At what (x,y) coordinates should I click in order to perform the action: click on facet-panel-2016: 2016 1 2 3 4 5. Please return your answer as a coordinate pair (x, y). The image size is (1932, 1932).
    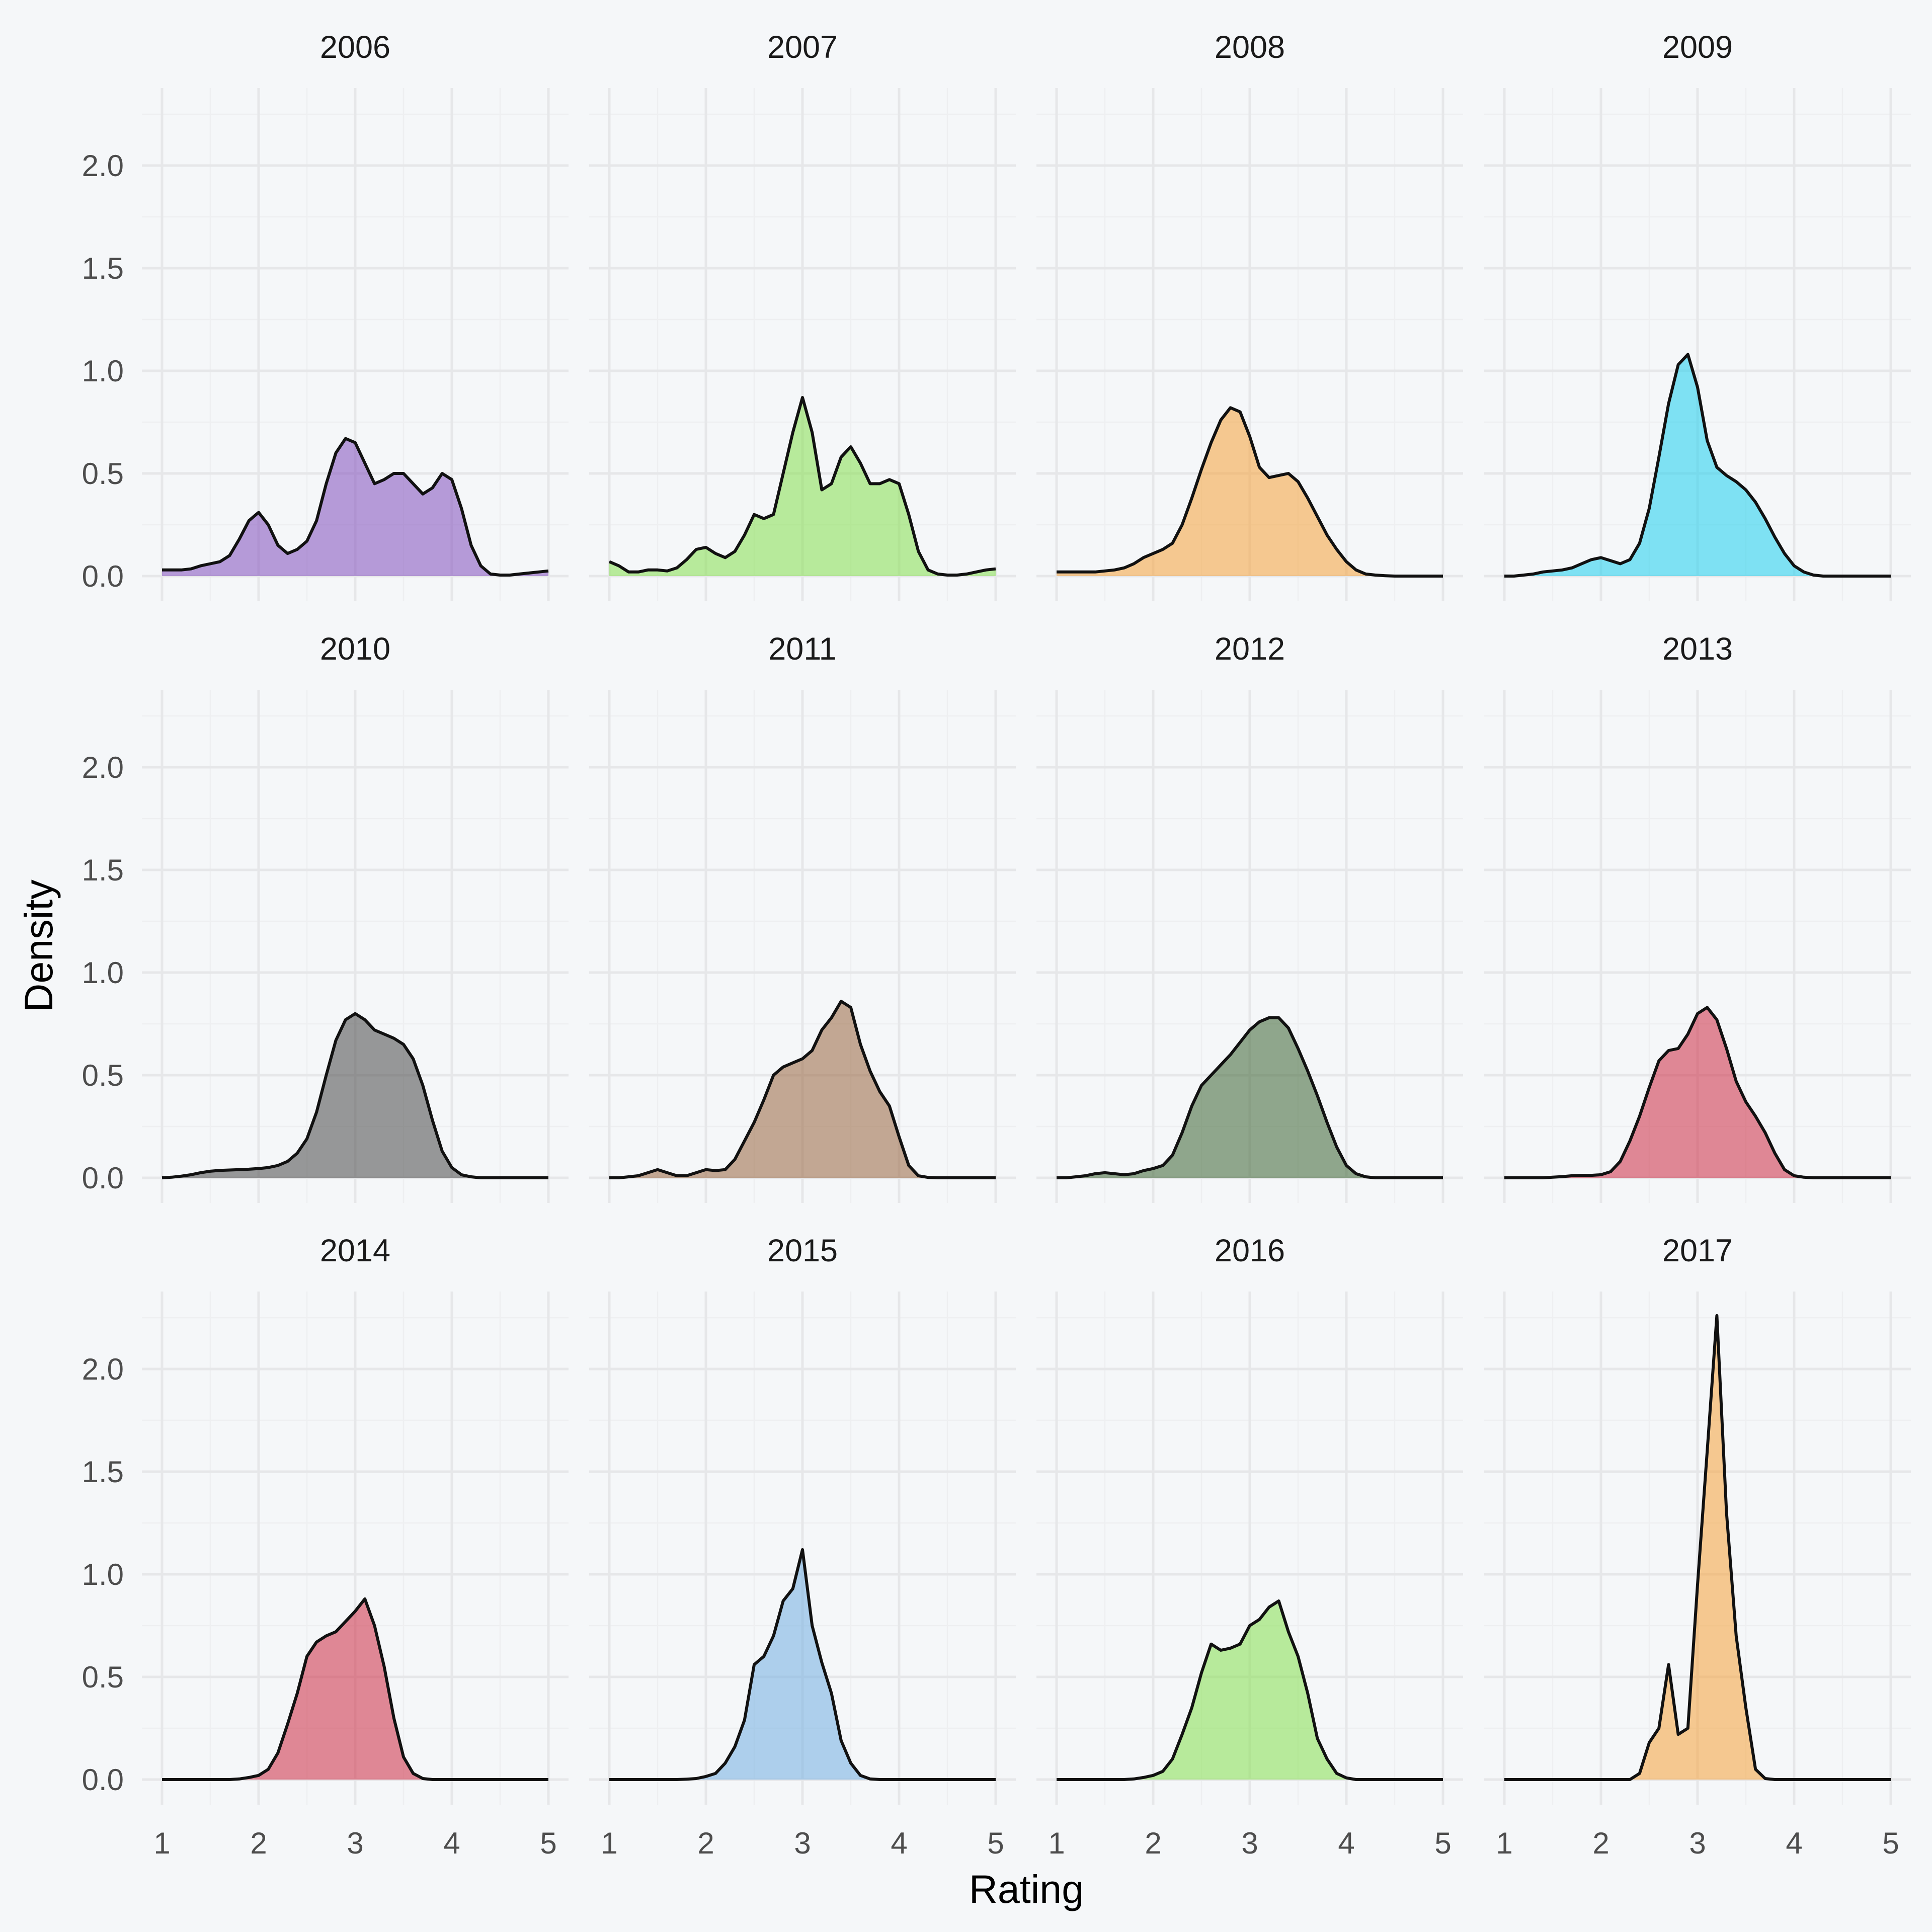
    Looking at the image, I should click on (1249, 1547).